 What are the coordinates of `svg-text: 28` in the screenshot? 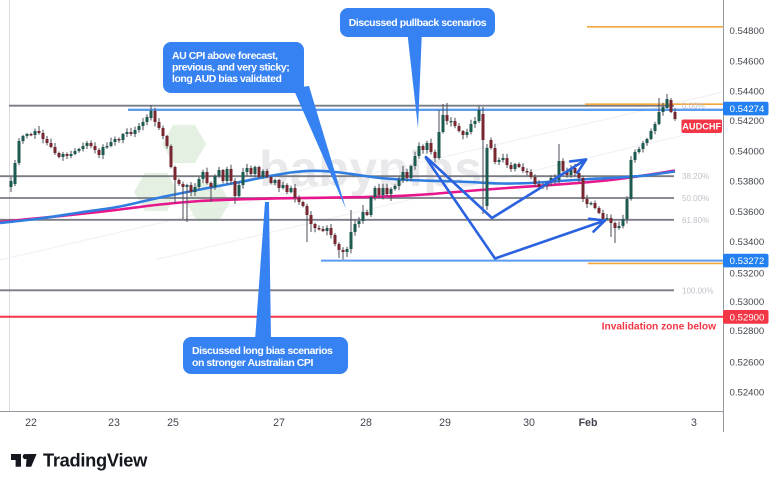 It's located at (366, 423).